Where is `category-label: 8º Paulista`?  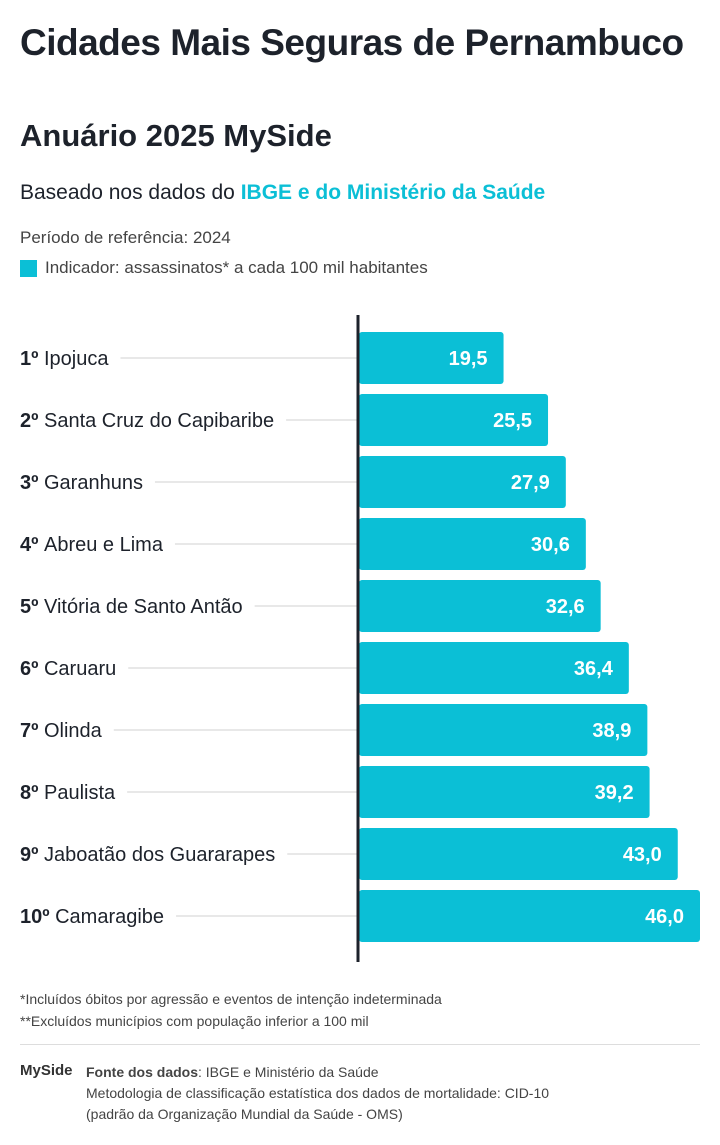
category-label: 8º Paulista is located at coordinates (68, 793).